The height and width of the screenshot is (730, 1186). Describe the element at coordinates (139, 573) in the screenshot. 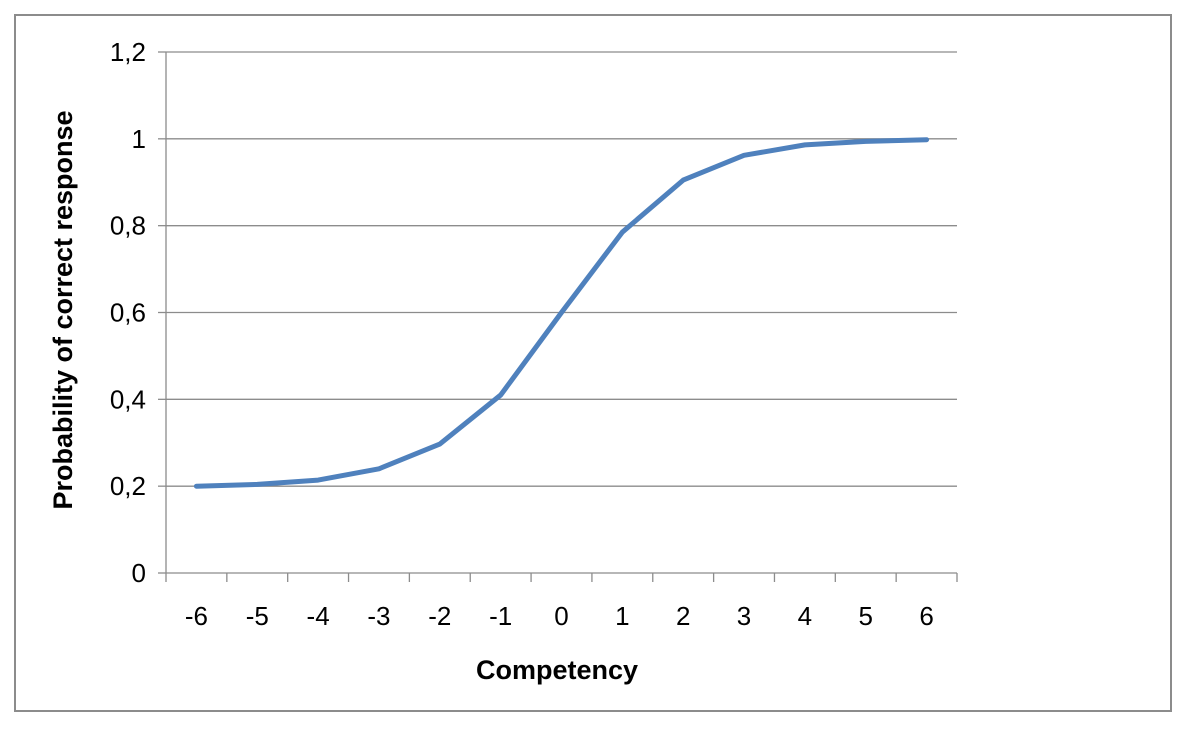

I see `y-tick-label: 0` at that location.